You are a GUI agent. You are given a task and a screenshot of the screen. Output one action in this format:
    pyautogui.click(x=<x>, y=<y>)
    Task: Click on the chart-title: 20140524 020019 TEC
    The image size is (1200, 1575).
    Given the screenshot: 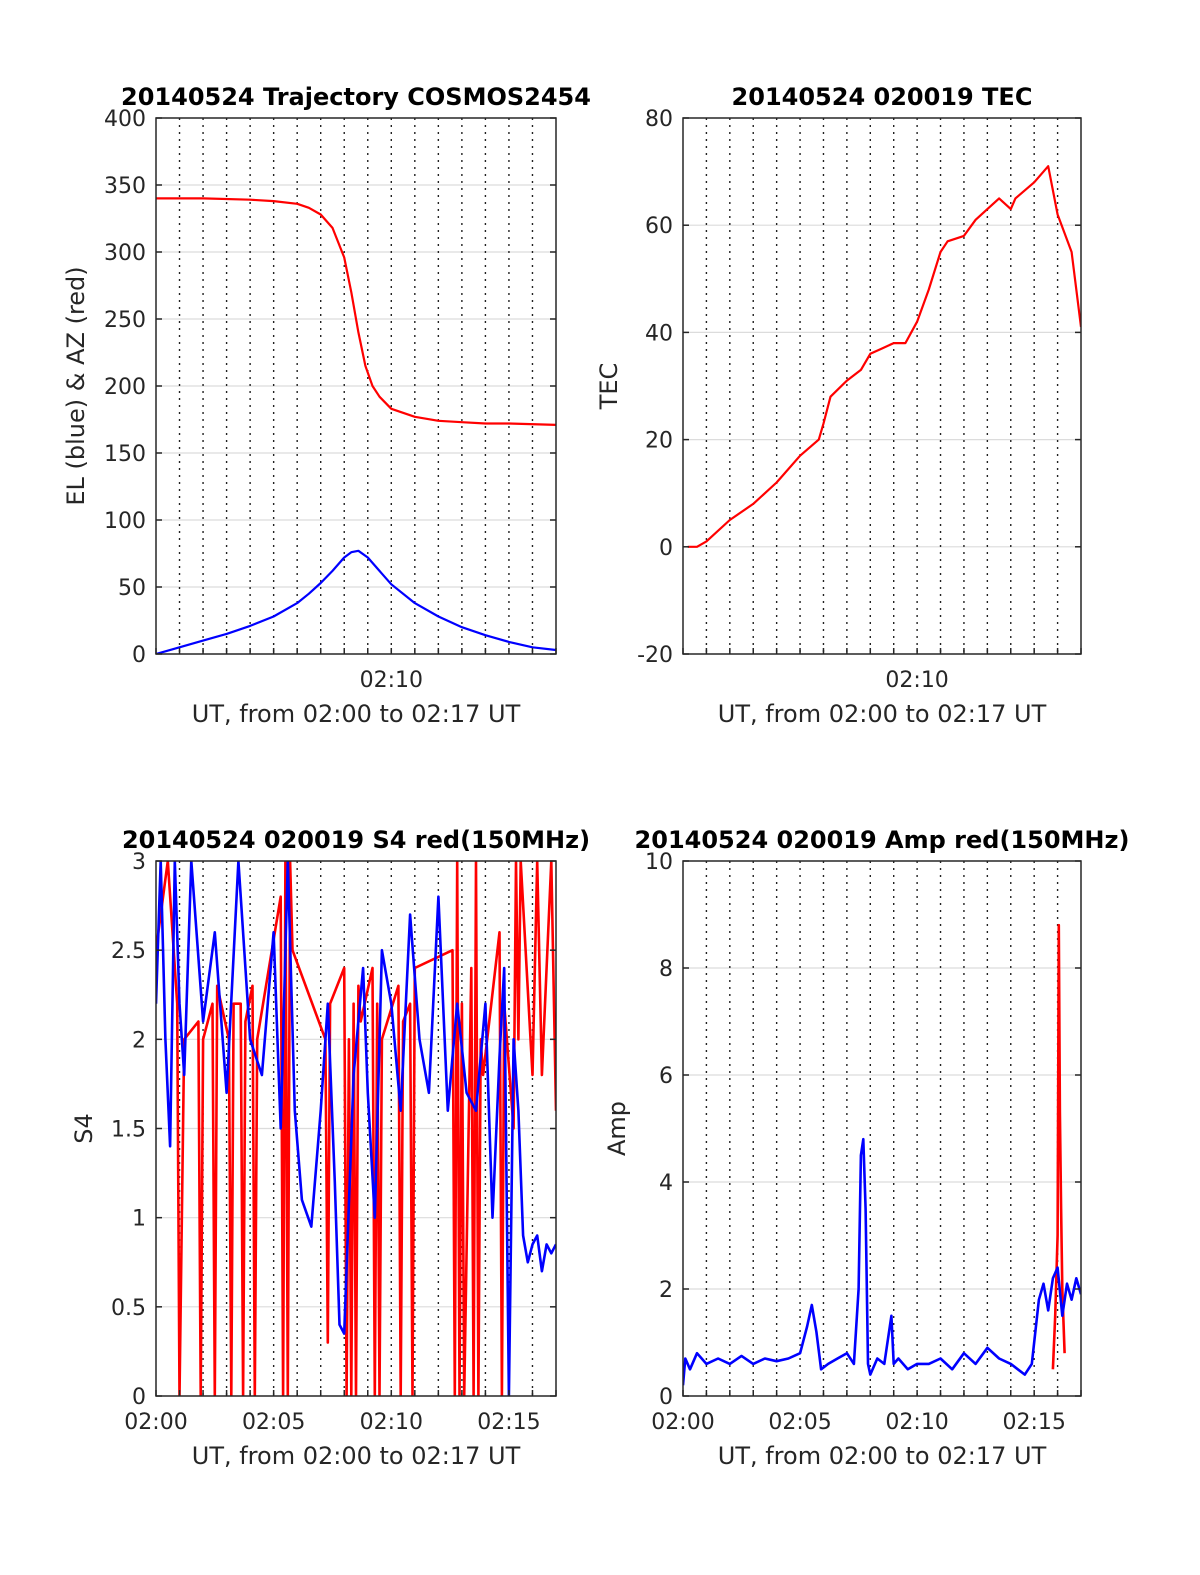 What is the action you would take?
    pyautogui.click(x=882, y=97)
    